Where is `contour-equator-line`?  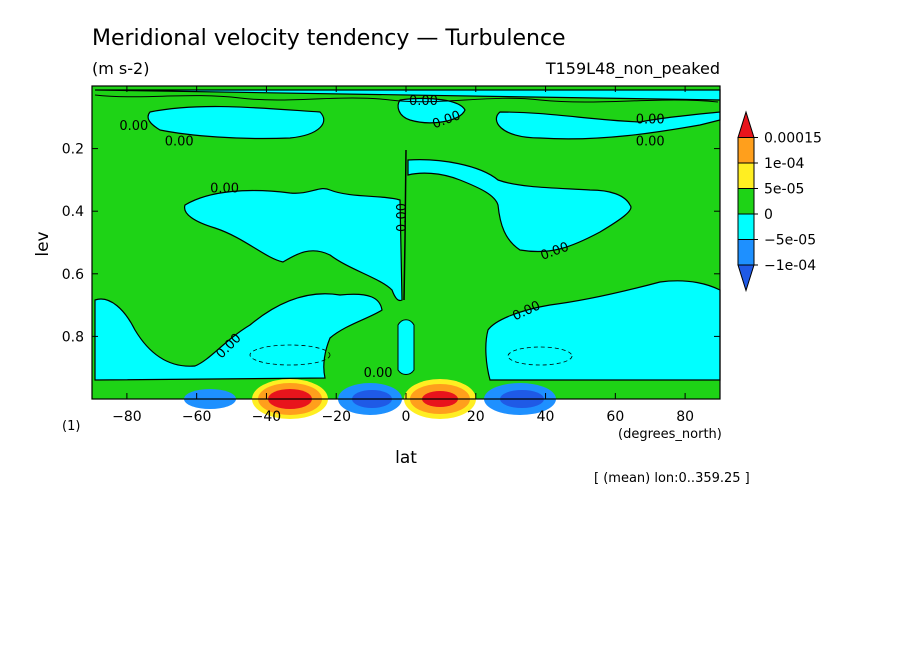 contour-equator-line is located at coordinates (405, 225).